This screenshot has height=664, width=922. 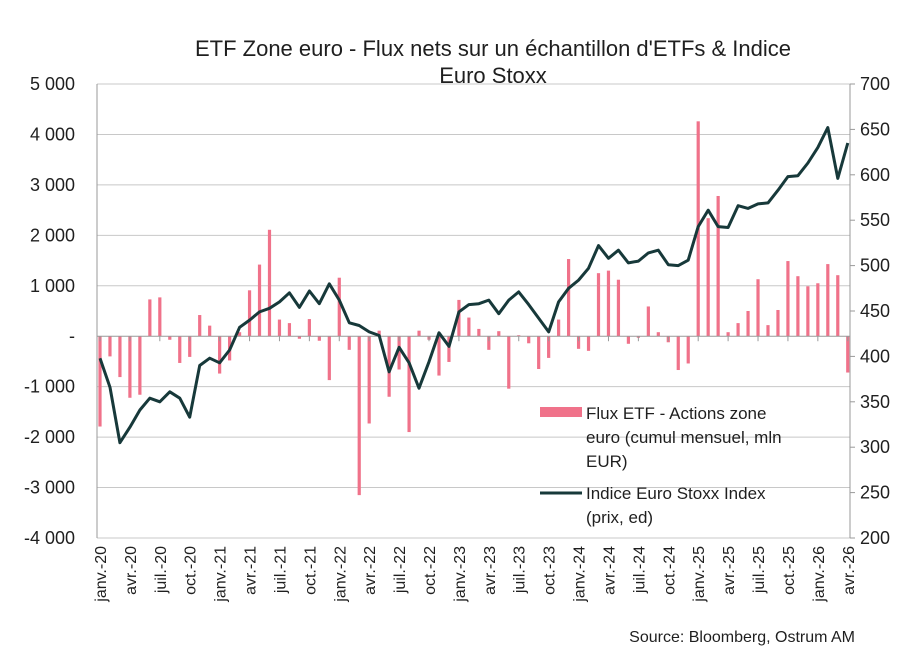 I want to click on right-tick-label: 650, so click(x=875, y=129).